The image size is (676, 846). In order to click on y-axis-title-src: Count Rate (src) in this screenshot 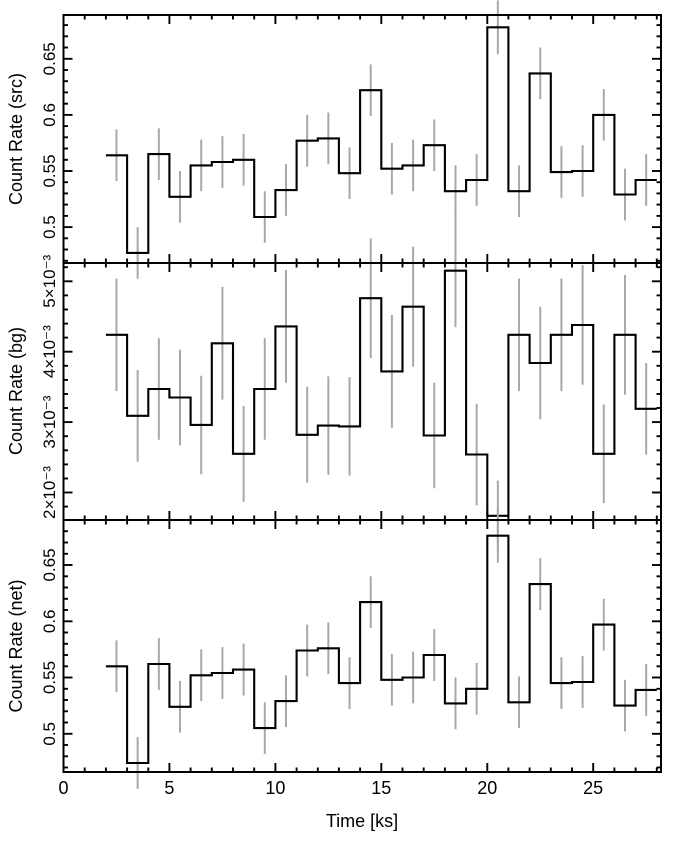, I will do `click(16, 139)`.